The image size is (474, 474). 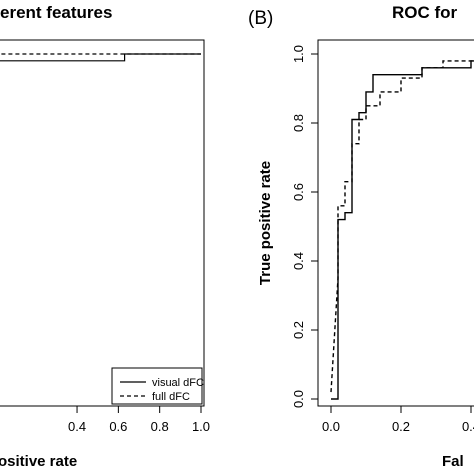 What do you see at coordinates (298, 192) in the screenshot?
I see `panel-b-y-tick-label-3: 0.6` at bounding box center [298, 192].